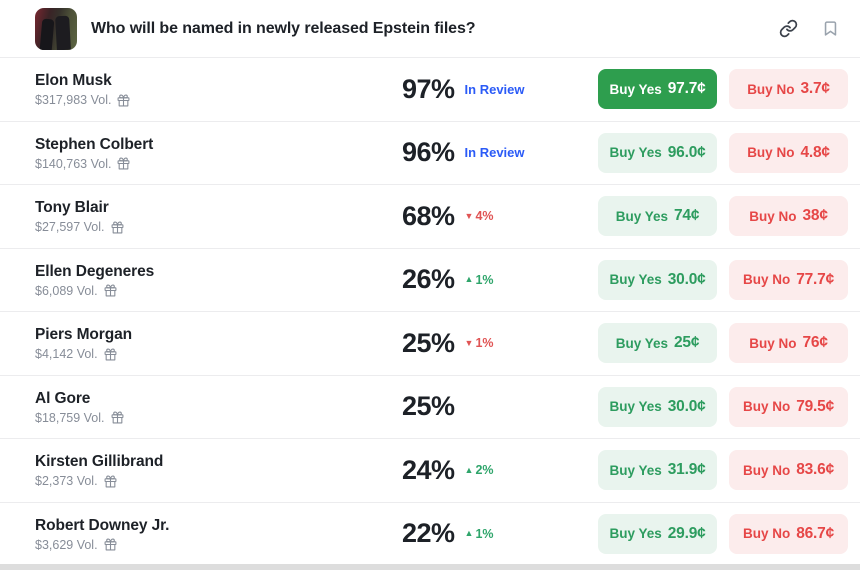 This screenshot has height=570, width=860. Describe the element at coordinates (218, 280) in the screenshot. I see `outcome-info: Ellen Degeneres $6,089 Vol.` at that location.